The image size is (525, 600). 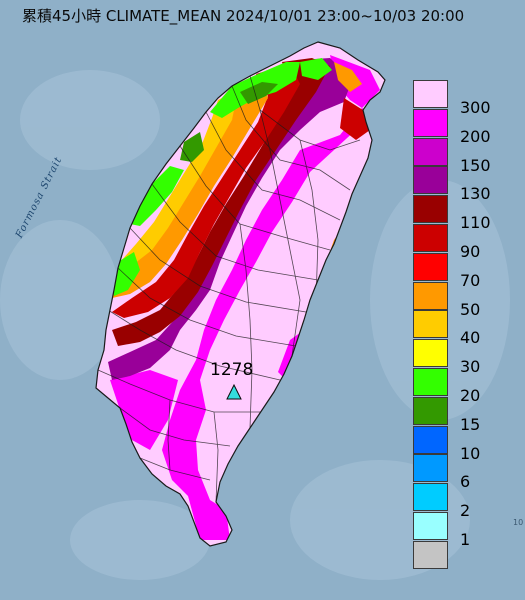 I want to click on legend-label: 50, so click(x=470, y=309).